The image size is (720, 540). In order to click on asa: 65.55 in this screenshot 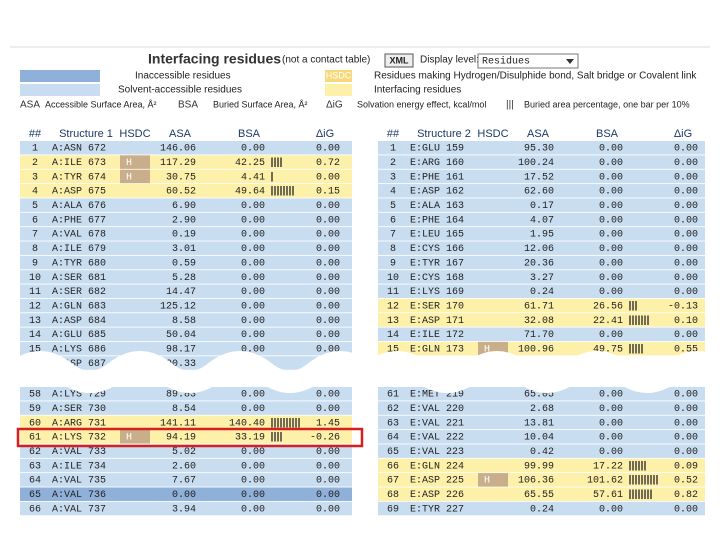, I will do `click(539, 495)`.